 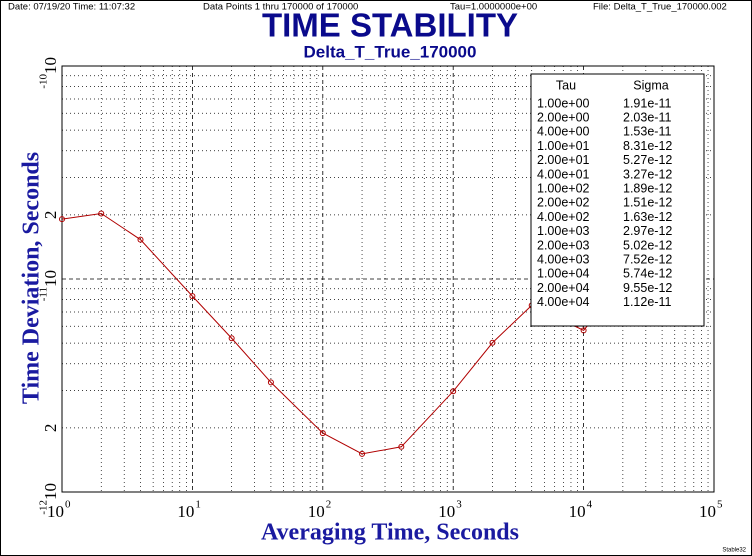 What do you see at coordinates (563, 117) in the screenshot?
I see `table-cell: 2.00e+00` at bounding box center [563, 117].